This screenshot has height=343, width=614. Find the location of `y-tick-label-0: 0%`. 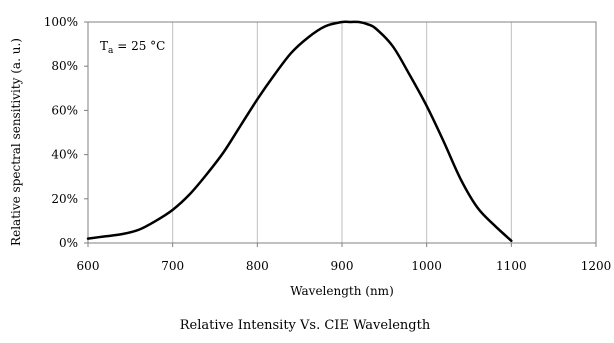

y-tick-label-0: 0% is located at coordinates (68, 243).